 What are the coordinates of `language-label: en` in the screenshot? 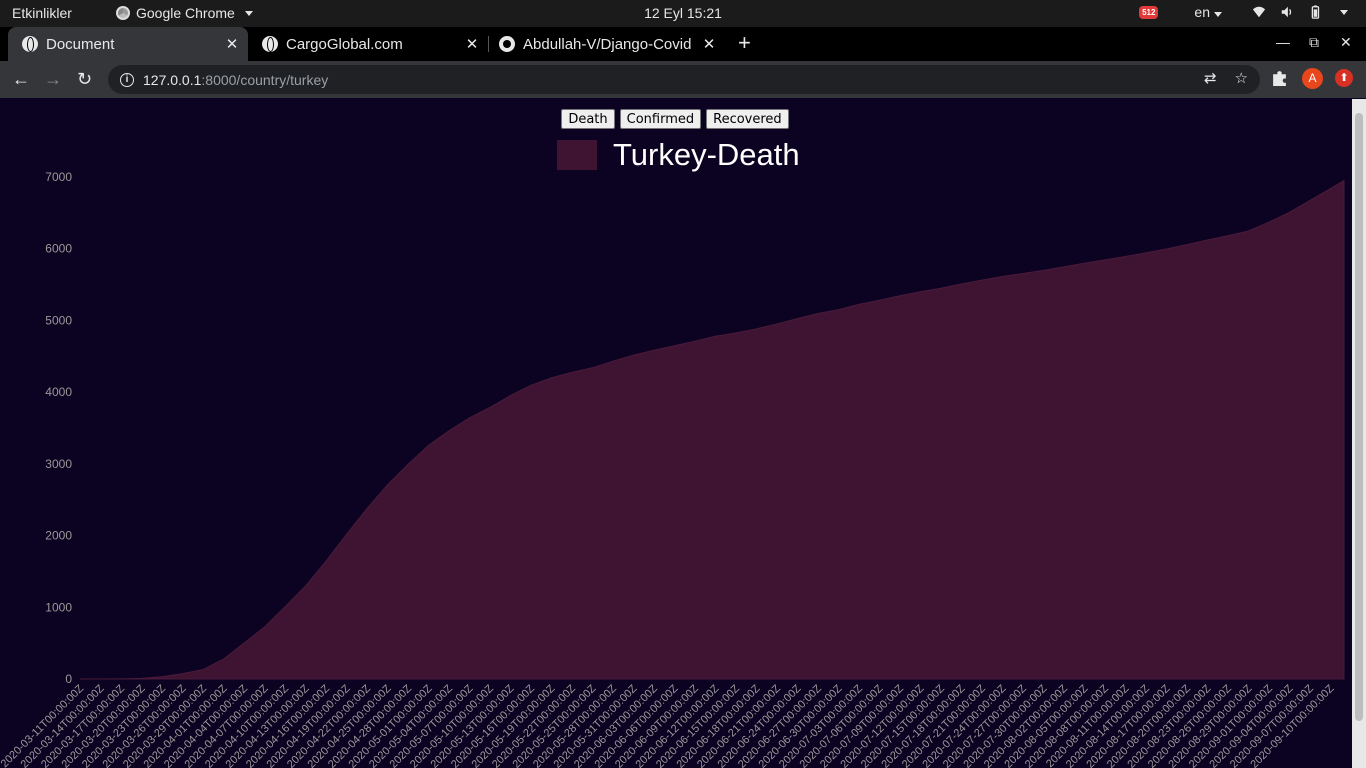 It's located at (1202, 12).